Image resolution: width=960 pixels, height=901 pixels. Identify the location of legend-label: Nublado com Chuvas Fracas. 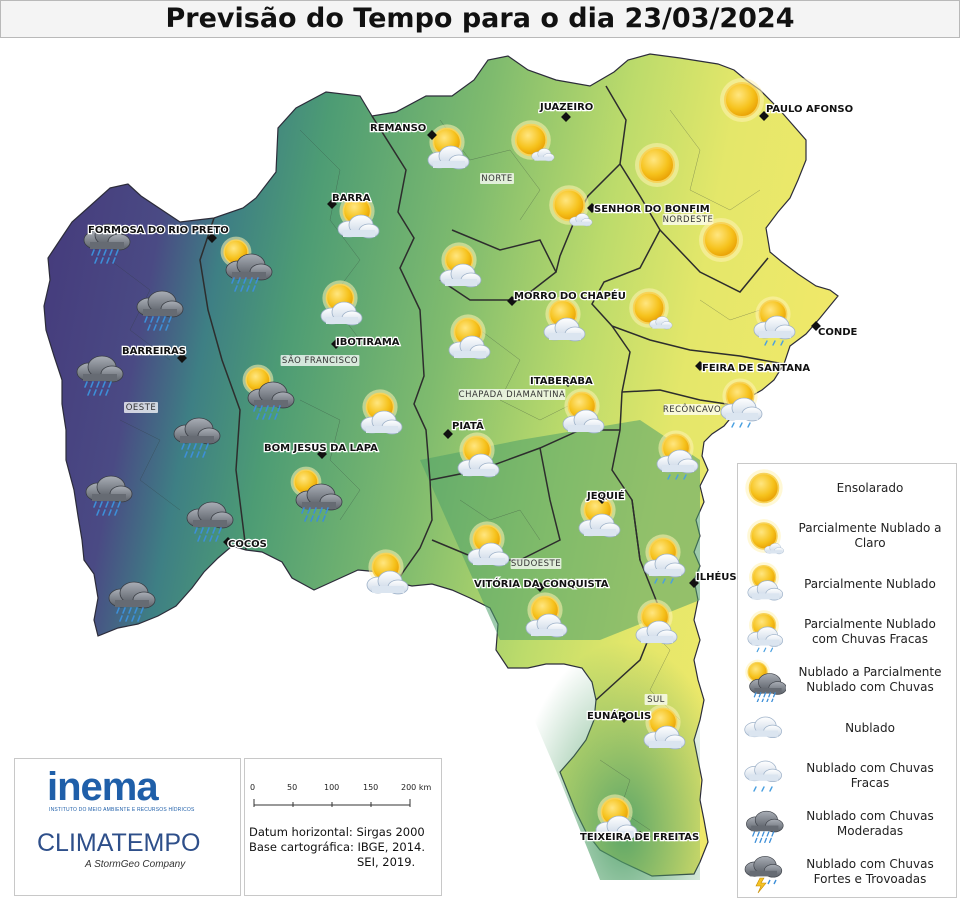
(870, 775).